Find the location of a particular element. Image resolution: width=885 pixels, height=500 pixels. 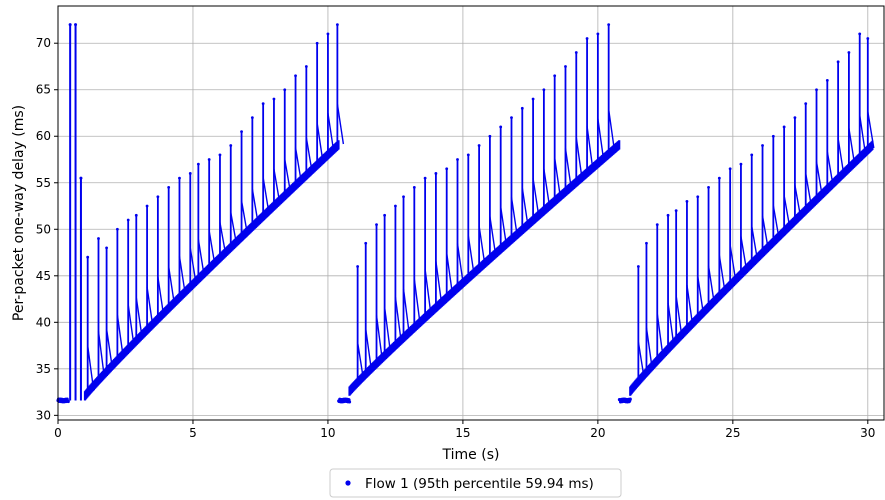

y-tick-label: 45 is located at coordinates (43, 276).